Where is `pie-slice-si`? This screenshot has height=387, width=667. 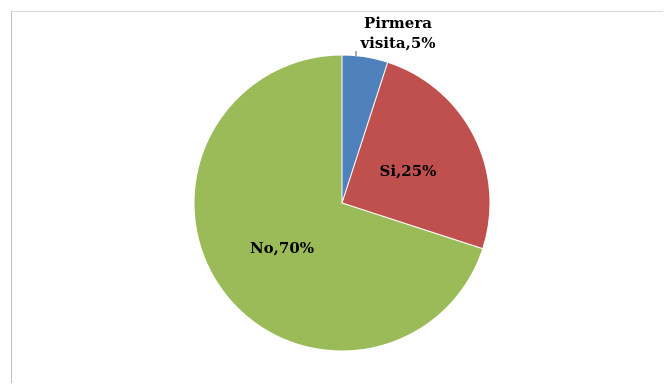
pie-slice-si is located at coordinates (416, 155).